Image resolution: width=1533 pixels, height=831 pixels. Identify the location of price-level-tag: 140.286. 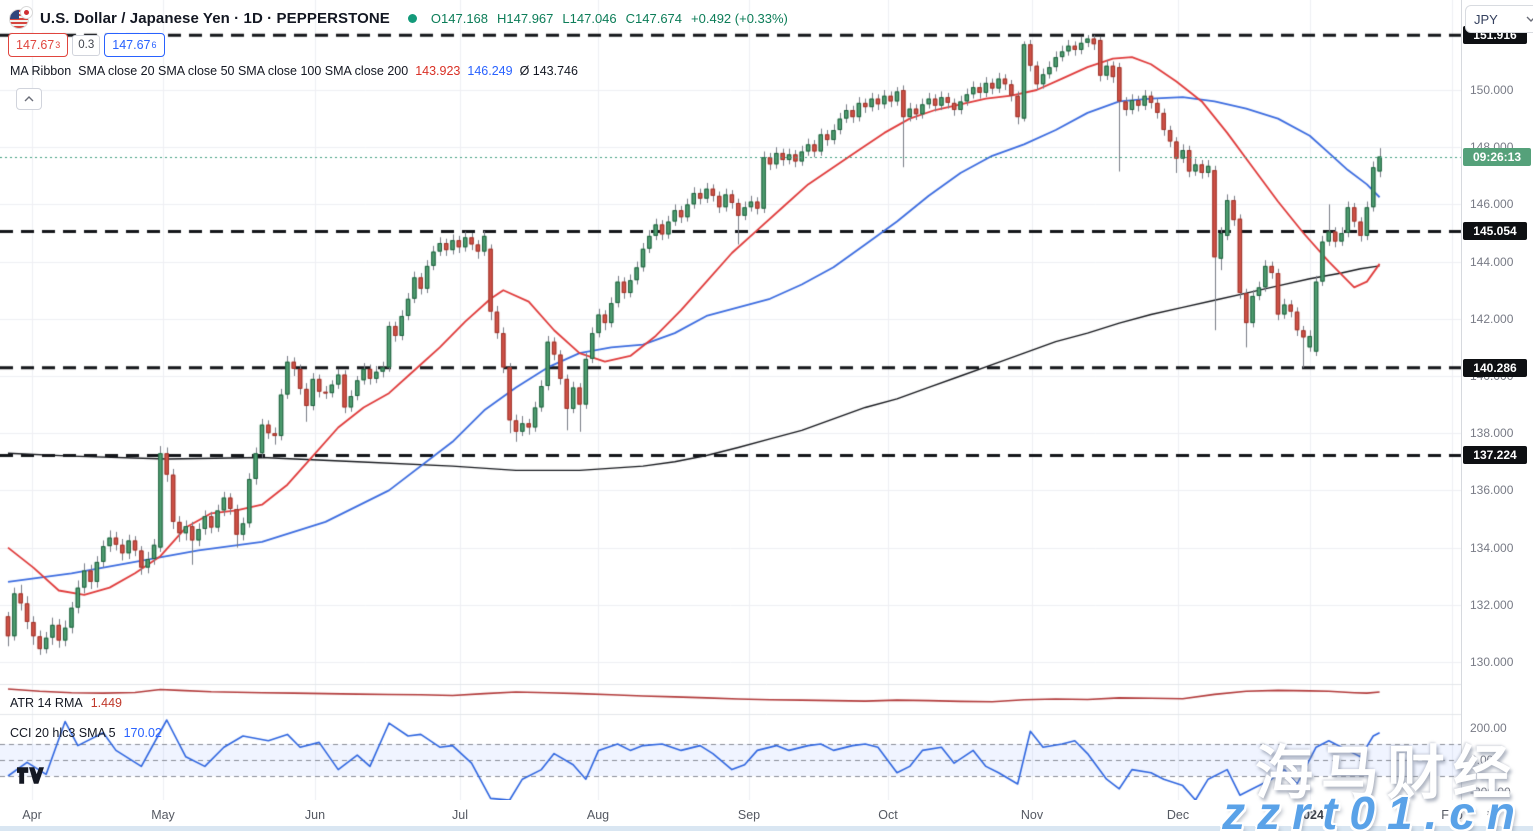
(1495, 367).